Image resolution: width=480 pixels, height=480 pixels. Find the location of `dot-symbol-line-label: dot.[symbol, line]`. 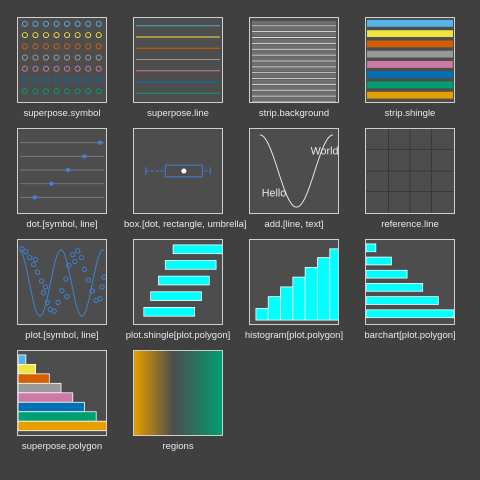

dot-symbol-line-label: dot.[symbol, line] is located at coordinates (62, 224).